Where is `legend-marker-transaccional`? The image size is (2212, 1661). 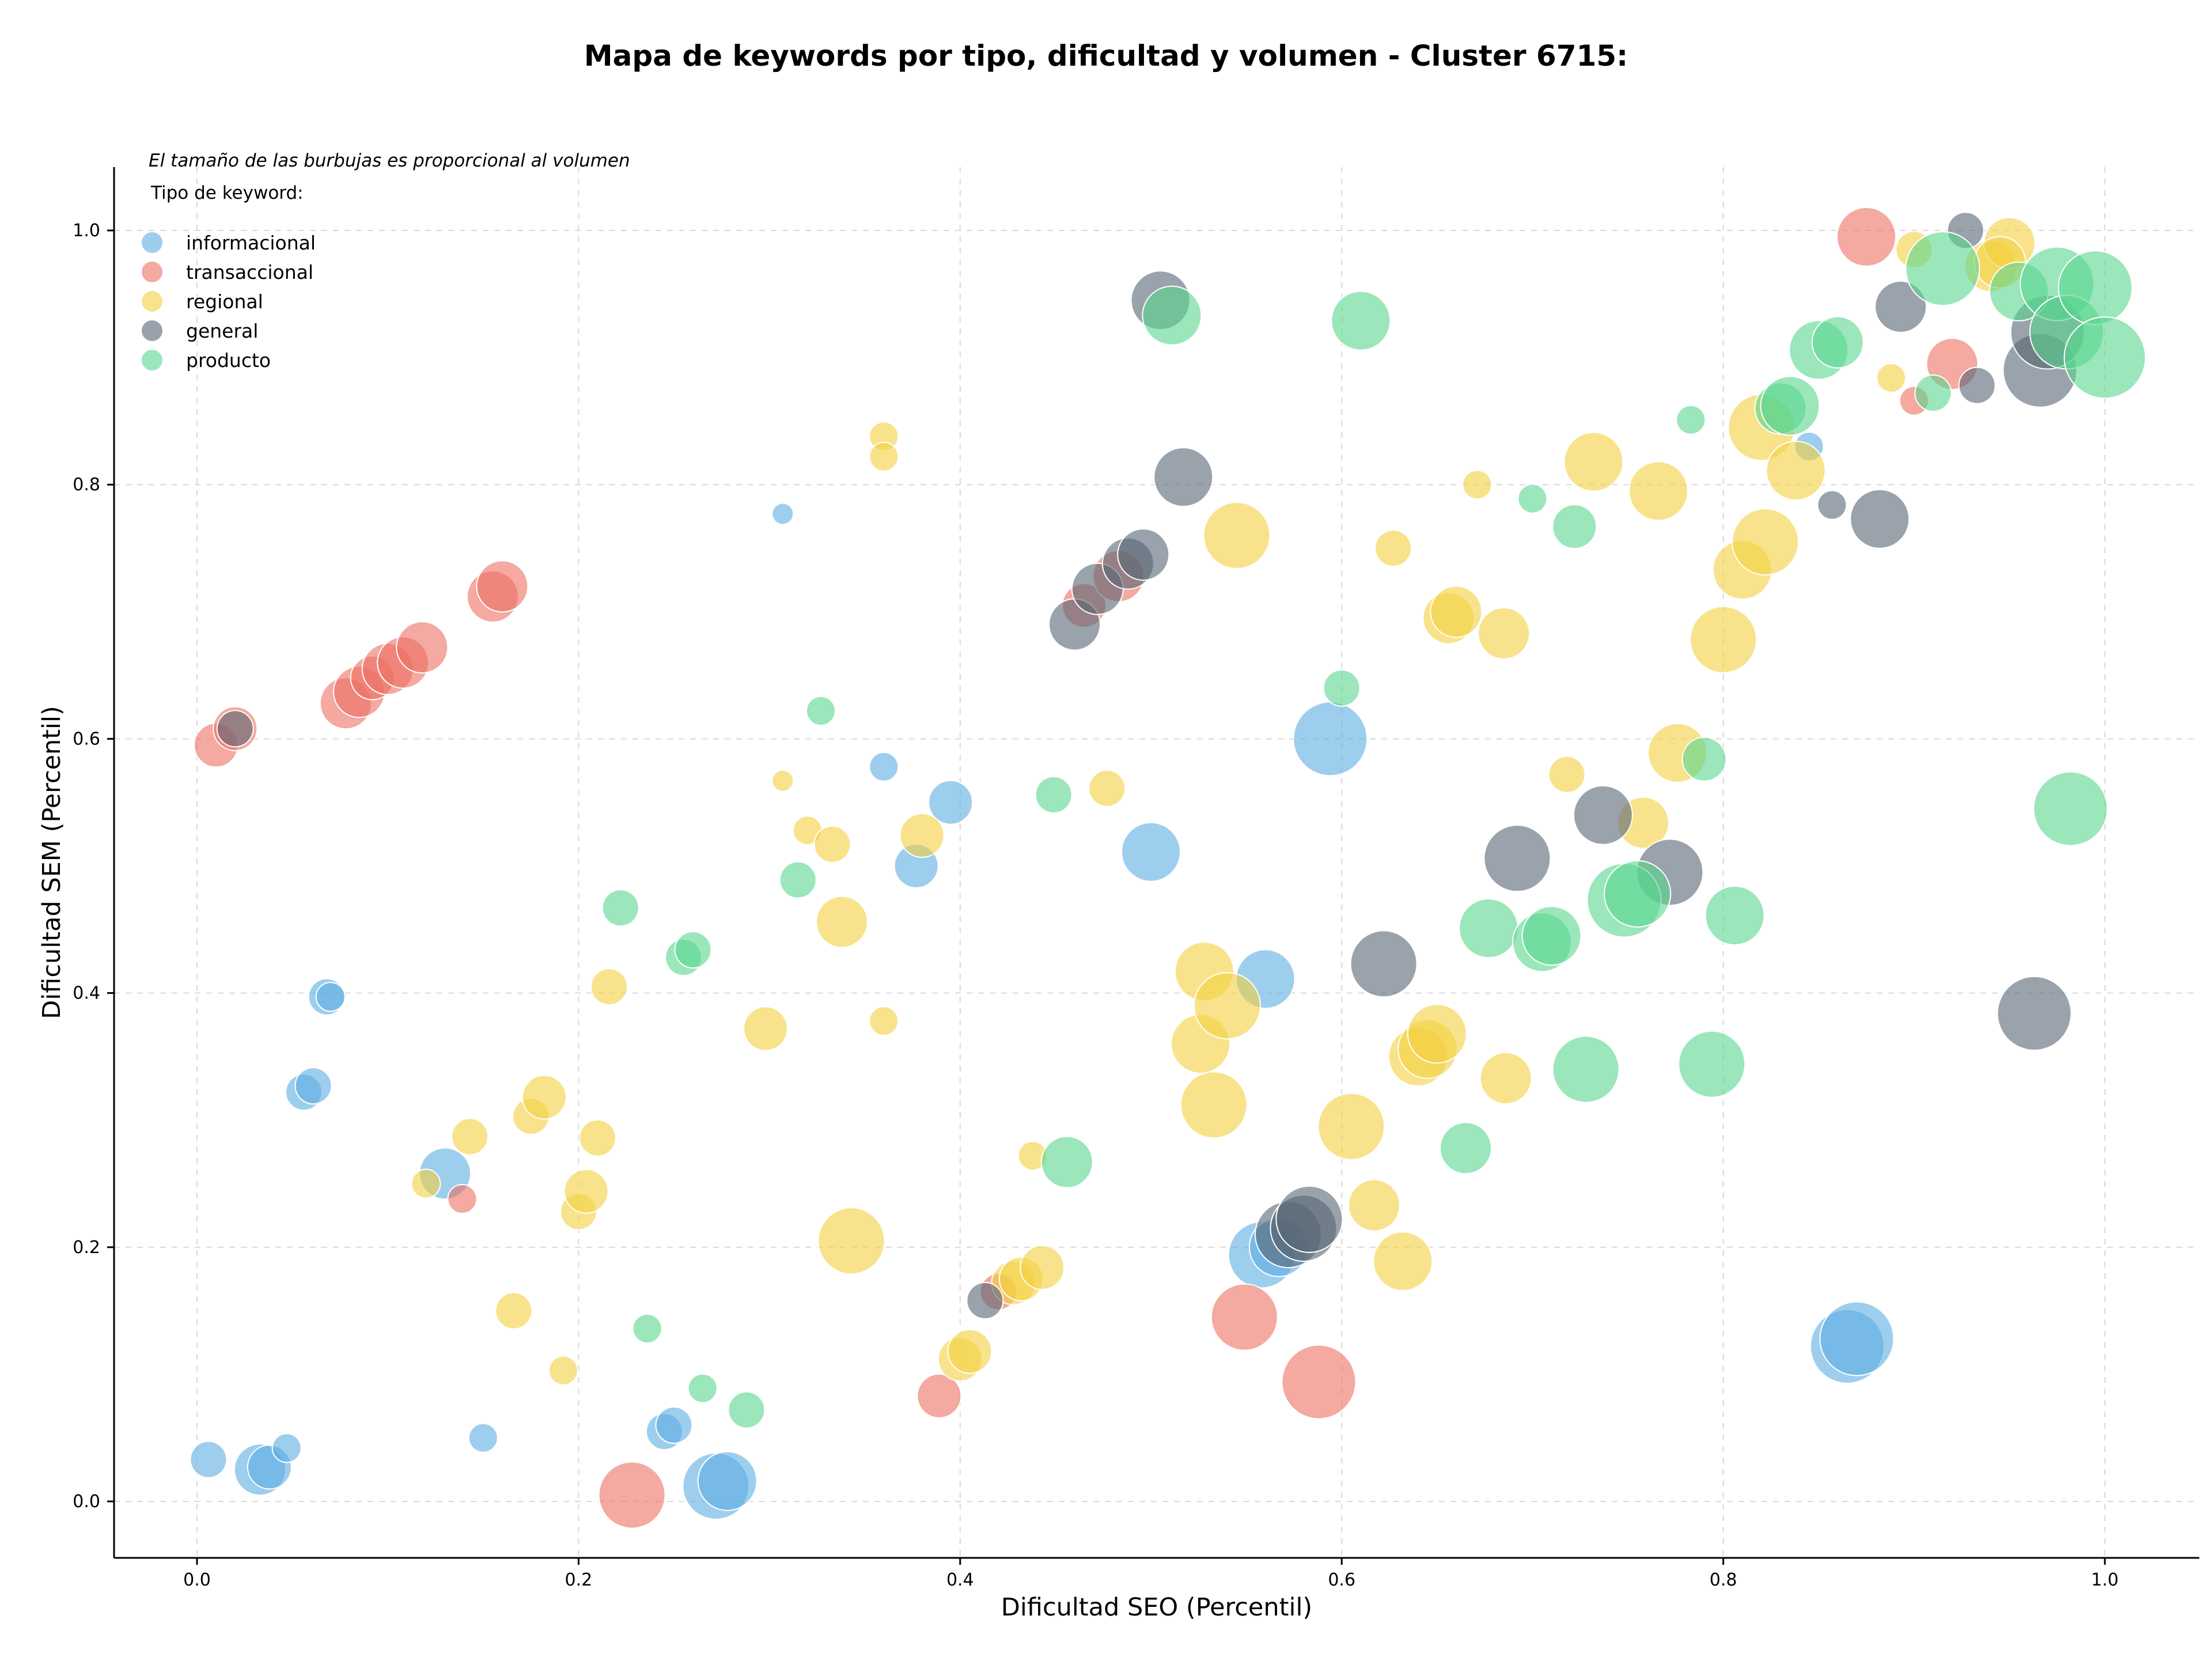 legend-marker-transaccional is located at coordinates (152, 272).